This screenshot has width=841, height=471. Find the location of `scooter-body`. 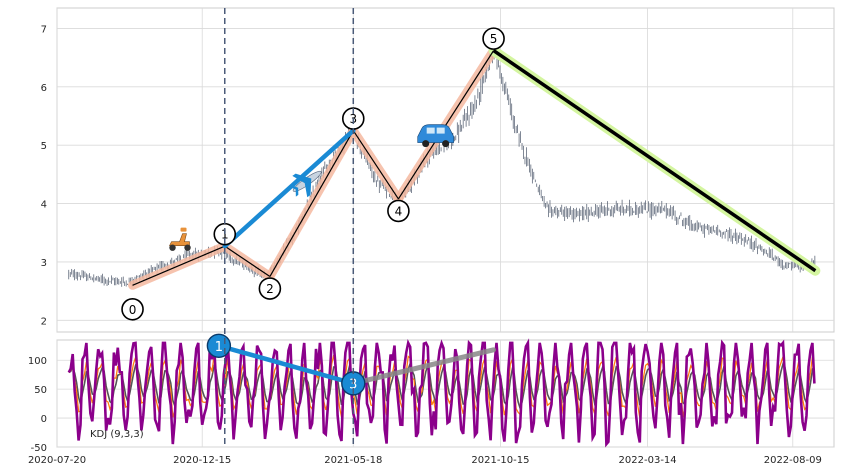

scooter-body is located at coordinates (179, 239).